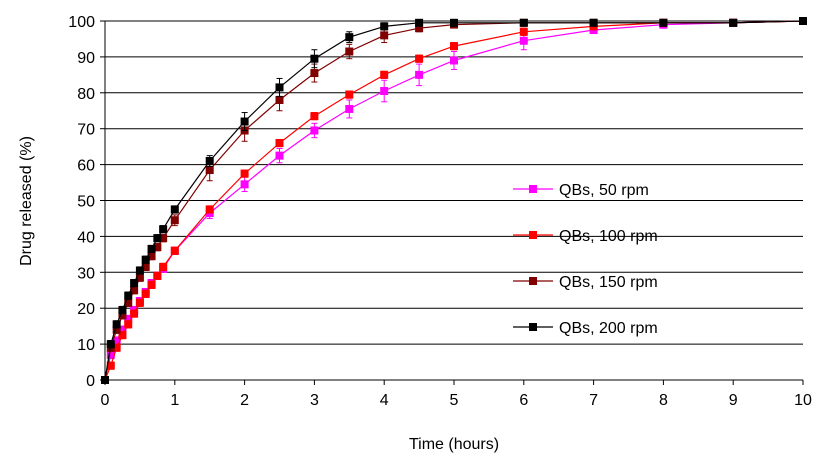 The width and height of the screenshot is (815, 453). I want to click on x-tick-label: 2, so click(244, 400).